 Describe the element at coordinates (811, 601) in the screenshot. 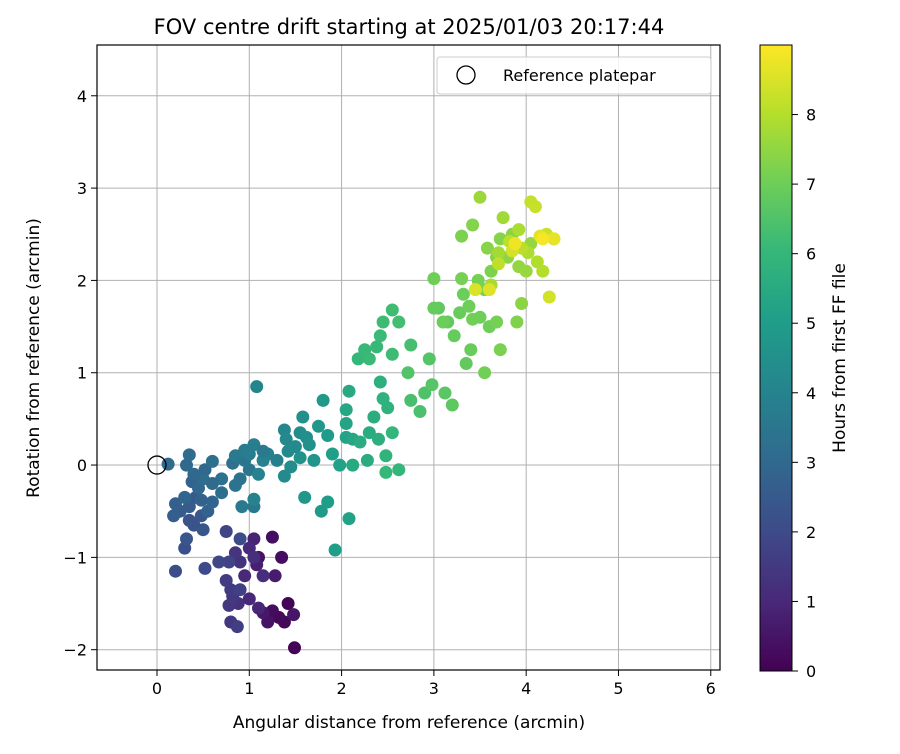

I see `colorbar-tick-label: 1` at that location.